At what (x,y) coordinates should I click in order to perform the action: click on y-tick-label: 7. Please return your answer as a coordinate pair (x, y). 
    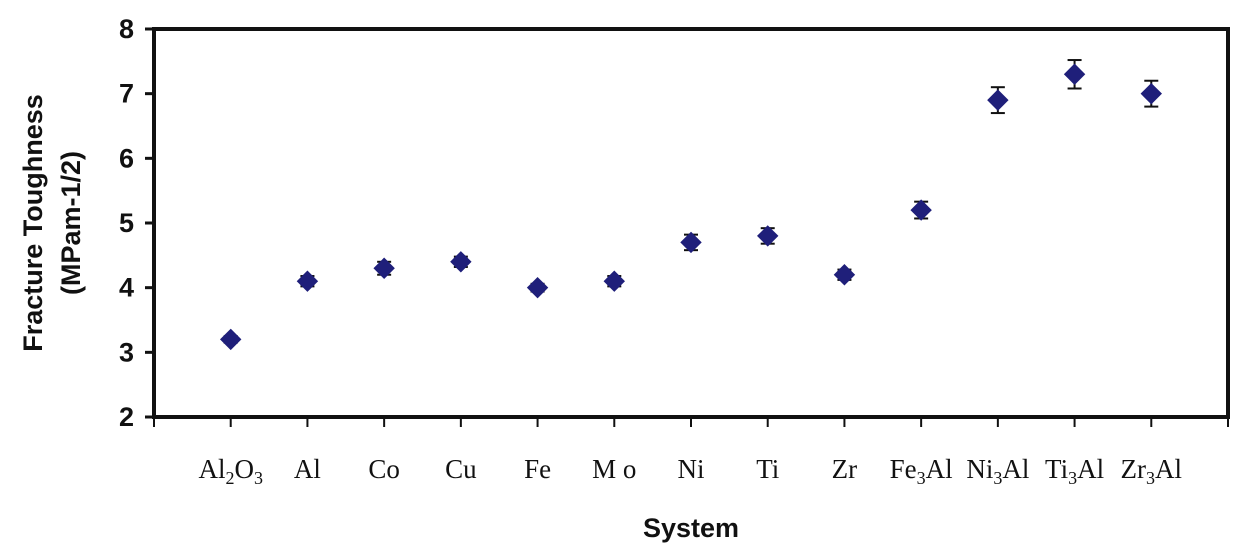
    Looking at the image, I should click on (126, 94).